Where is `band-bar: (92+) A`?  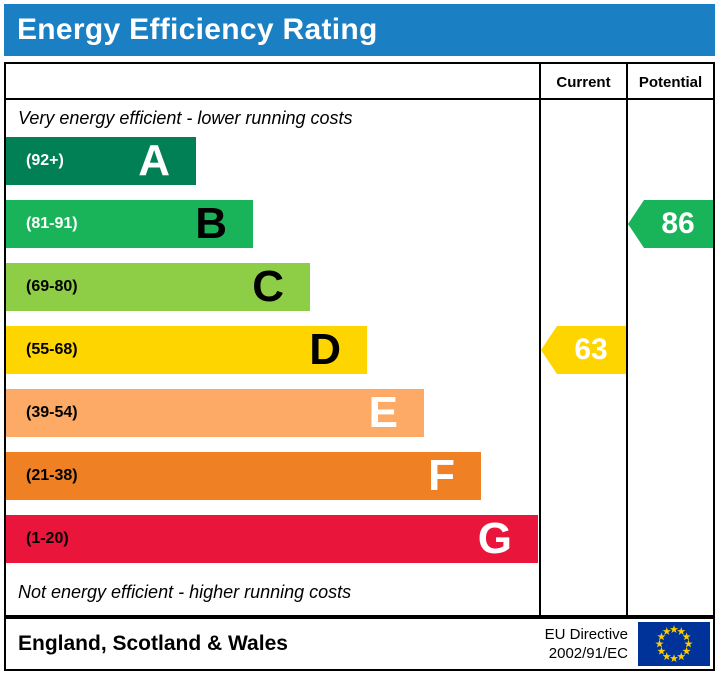 band-bar: (92+) A is located at coordinates (101, 161).